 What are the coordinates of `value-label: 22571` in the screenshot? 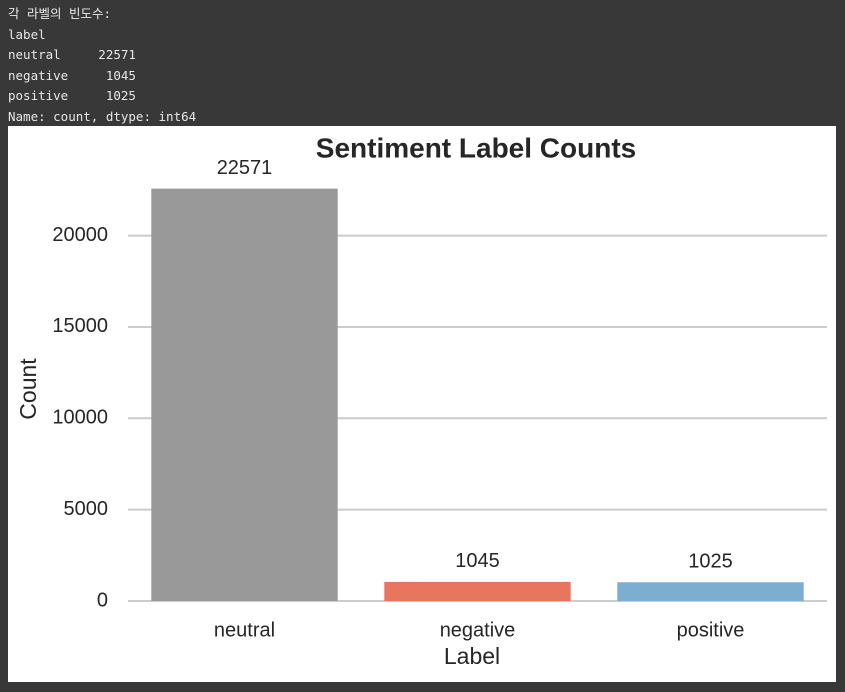 It's located at (245, 168).